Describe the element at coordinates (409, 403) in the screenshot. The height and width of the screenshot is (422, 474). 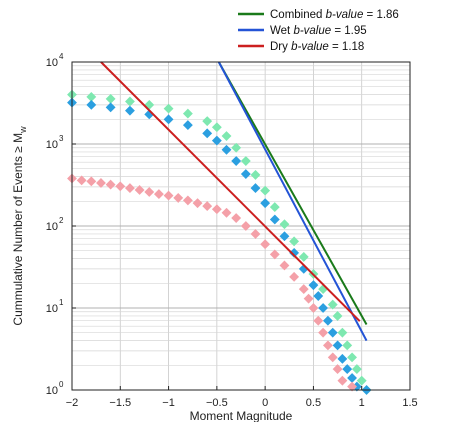
I see `x-tick-label: 1.5` at that location.